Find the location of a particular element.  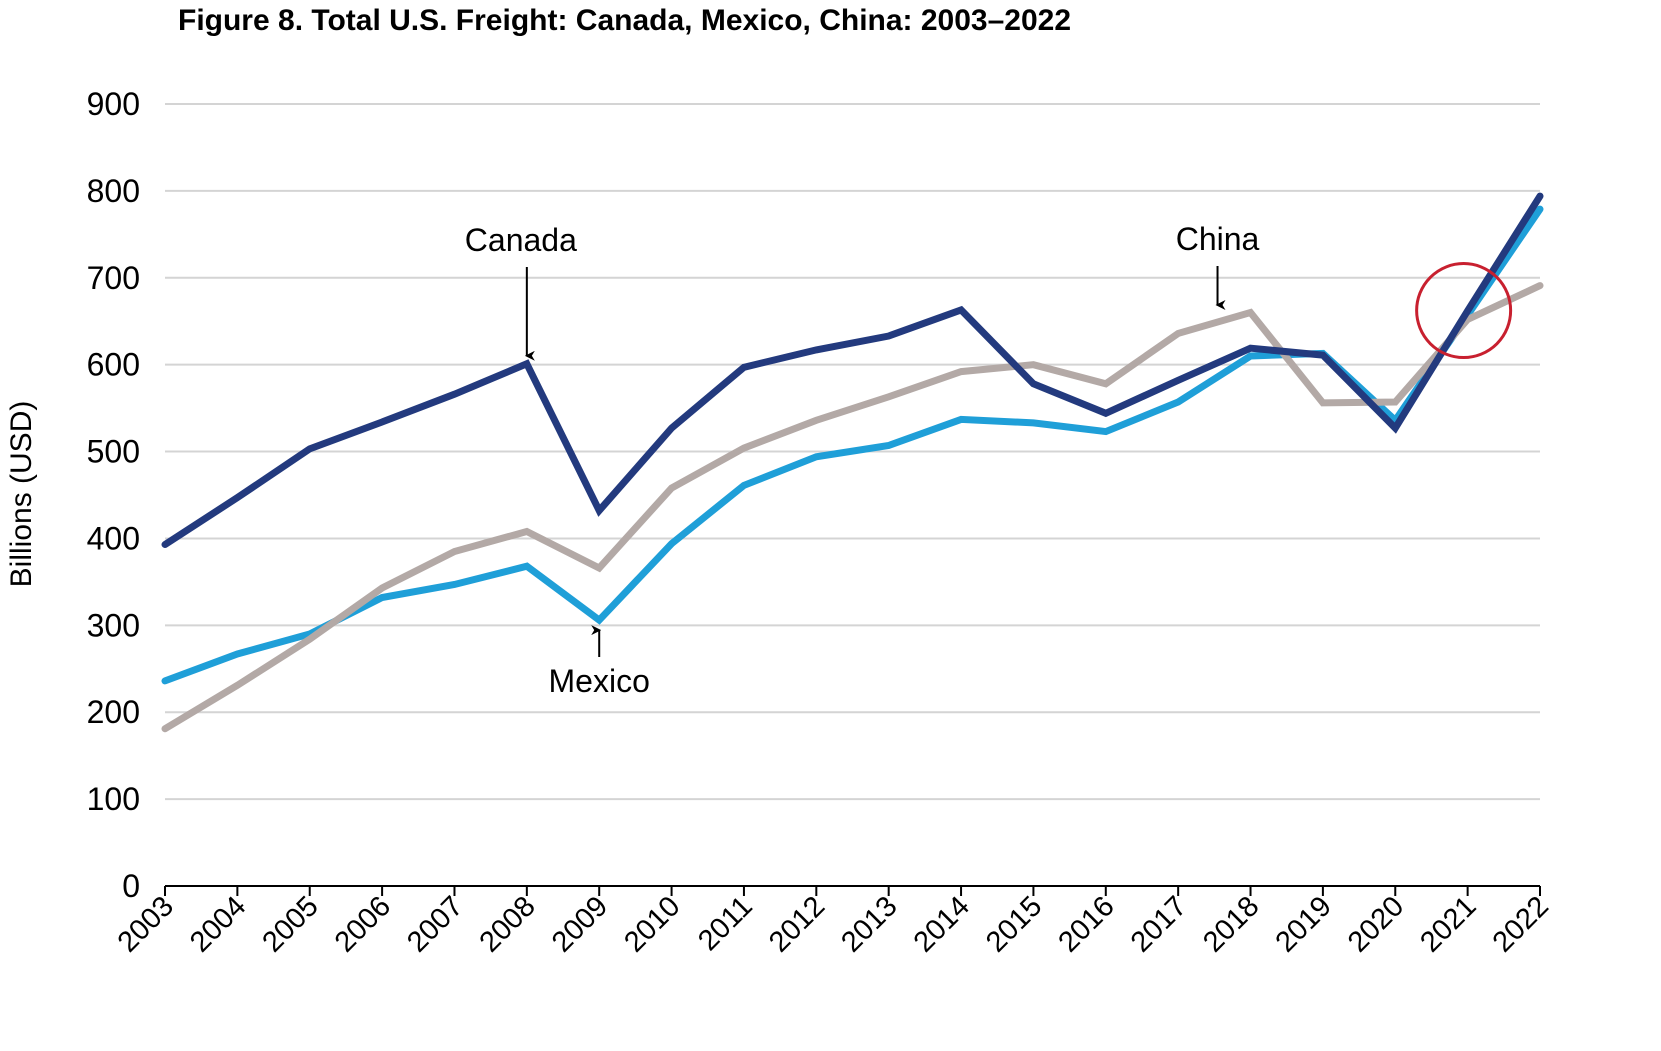

x-tick-label: 2006 is located at coordinates (363, 924).